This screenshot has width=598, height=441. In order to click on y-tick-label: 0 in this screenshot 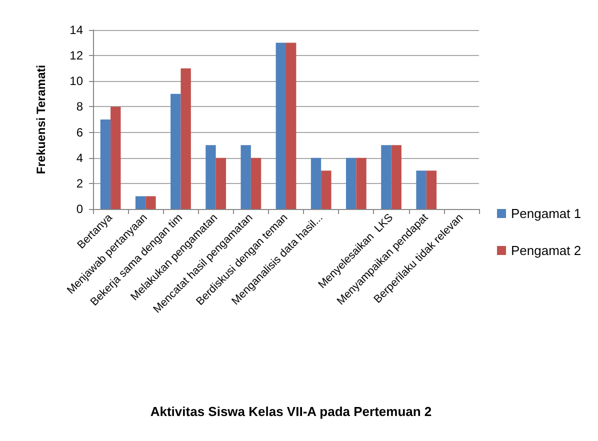, I will do `click(80, 209)`.